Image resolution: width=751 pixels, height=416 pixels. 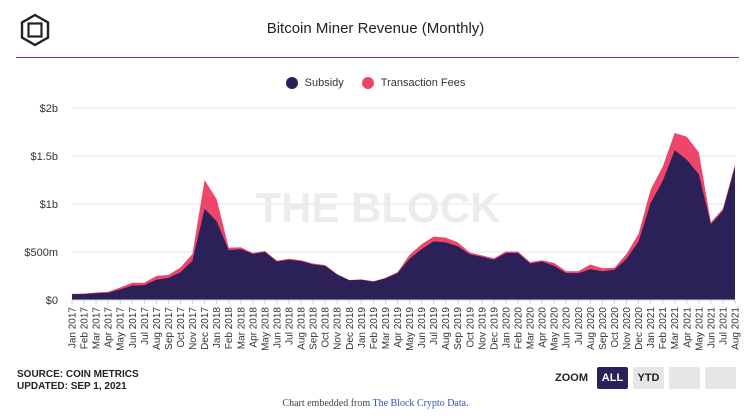 What do you see at coordinates (72, 386) in the screenshot?
I see `updated-text: UPDATED: SEP 1, 2021` at bounding box center [72, 386].